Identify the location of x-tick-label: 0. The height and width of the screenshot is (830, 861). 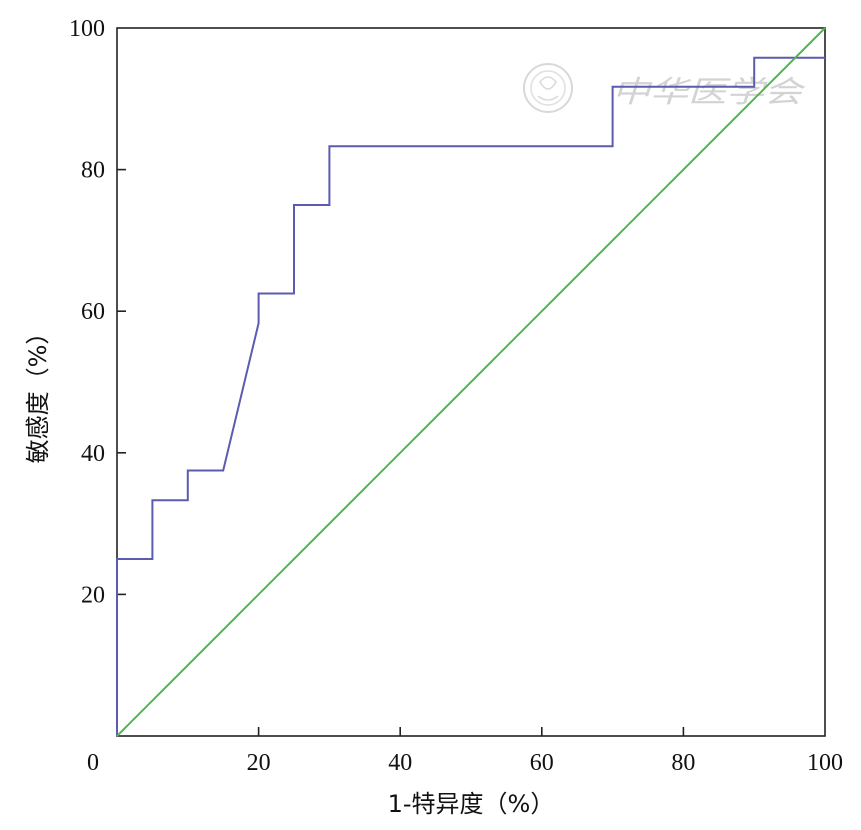
(93, 763).